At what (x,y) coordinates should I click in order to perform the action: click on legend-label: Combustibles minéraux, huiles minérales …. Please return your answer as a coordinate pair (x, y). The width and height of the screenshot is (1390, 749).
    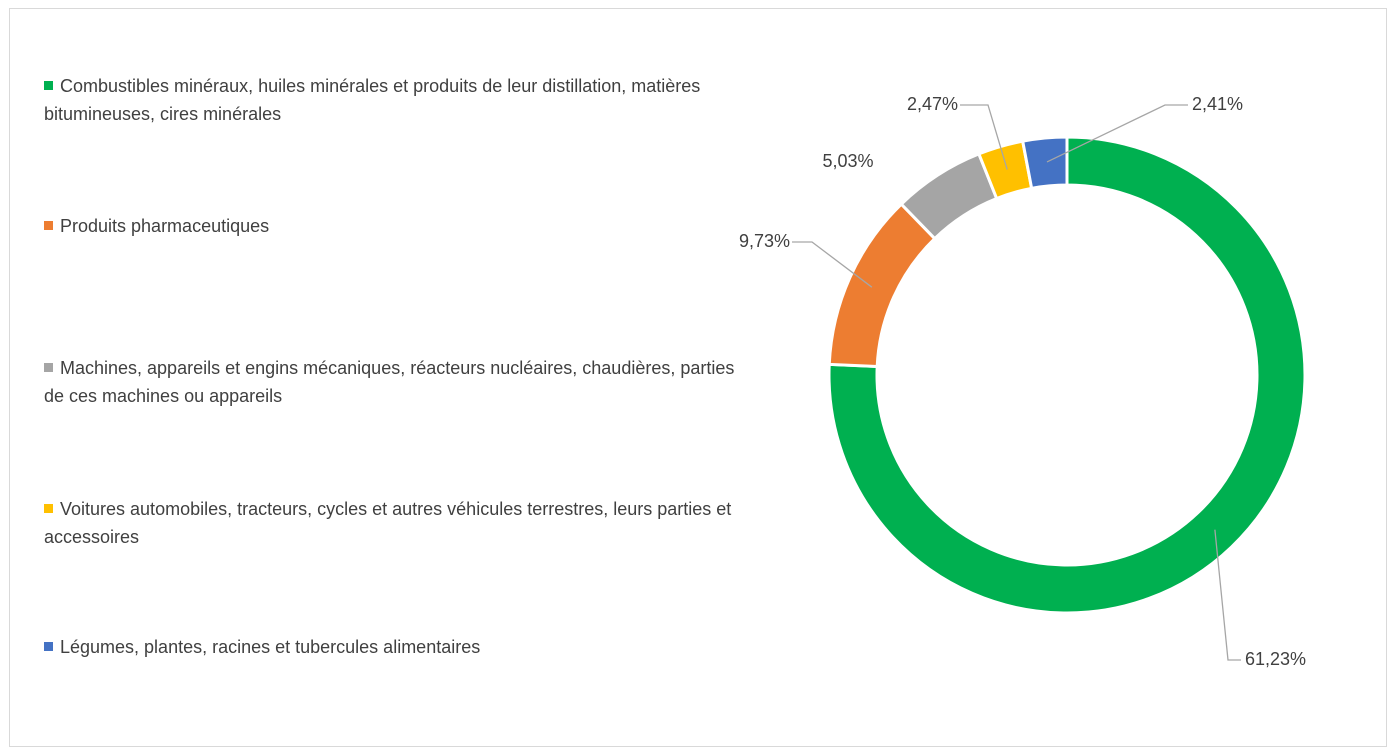
    Looking at the image, I should click on (372, 100).